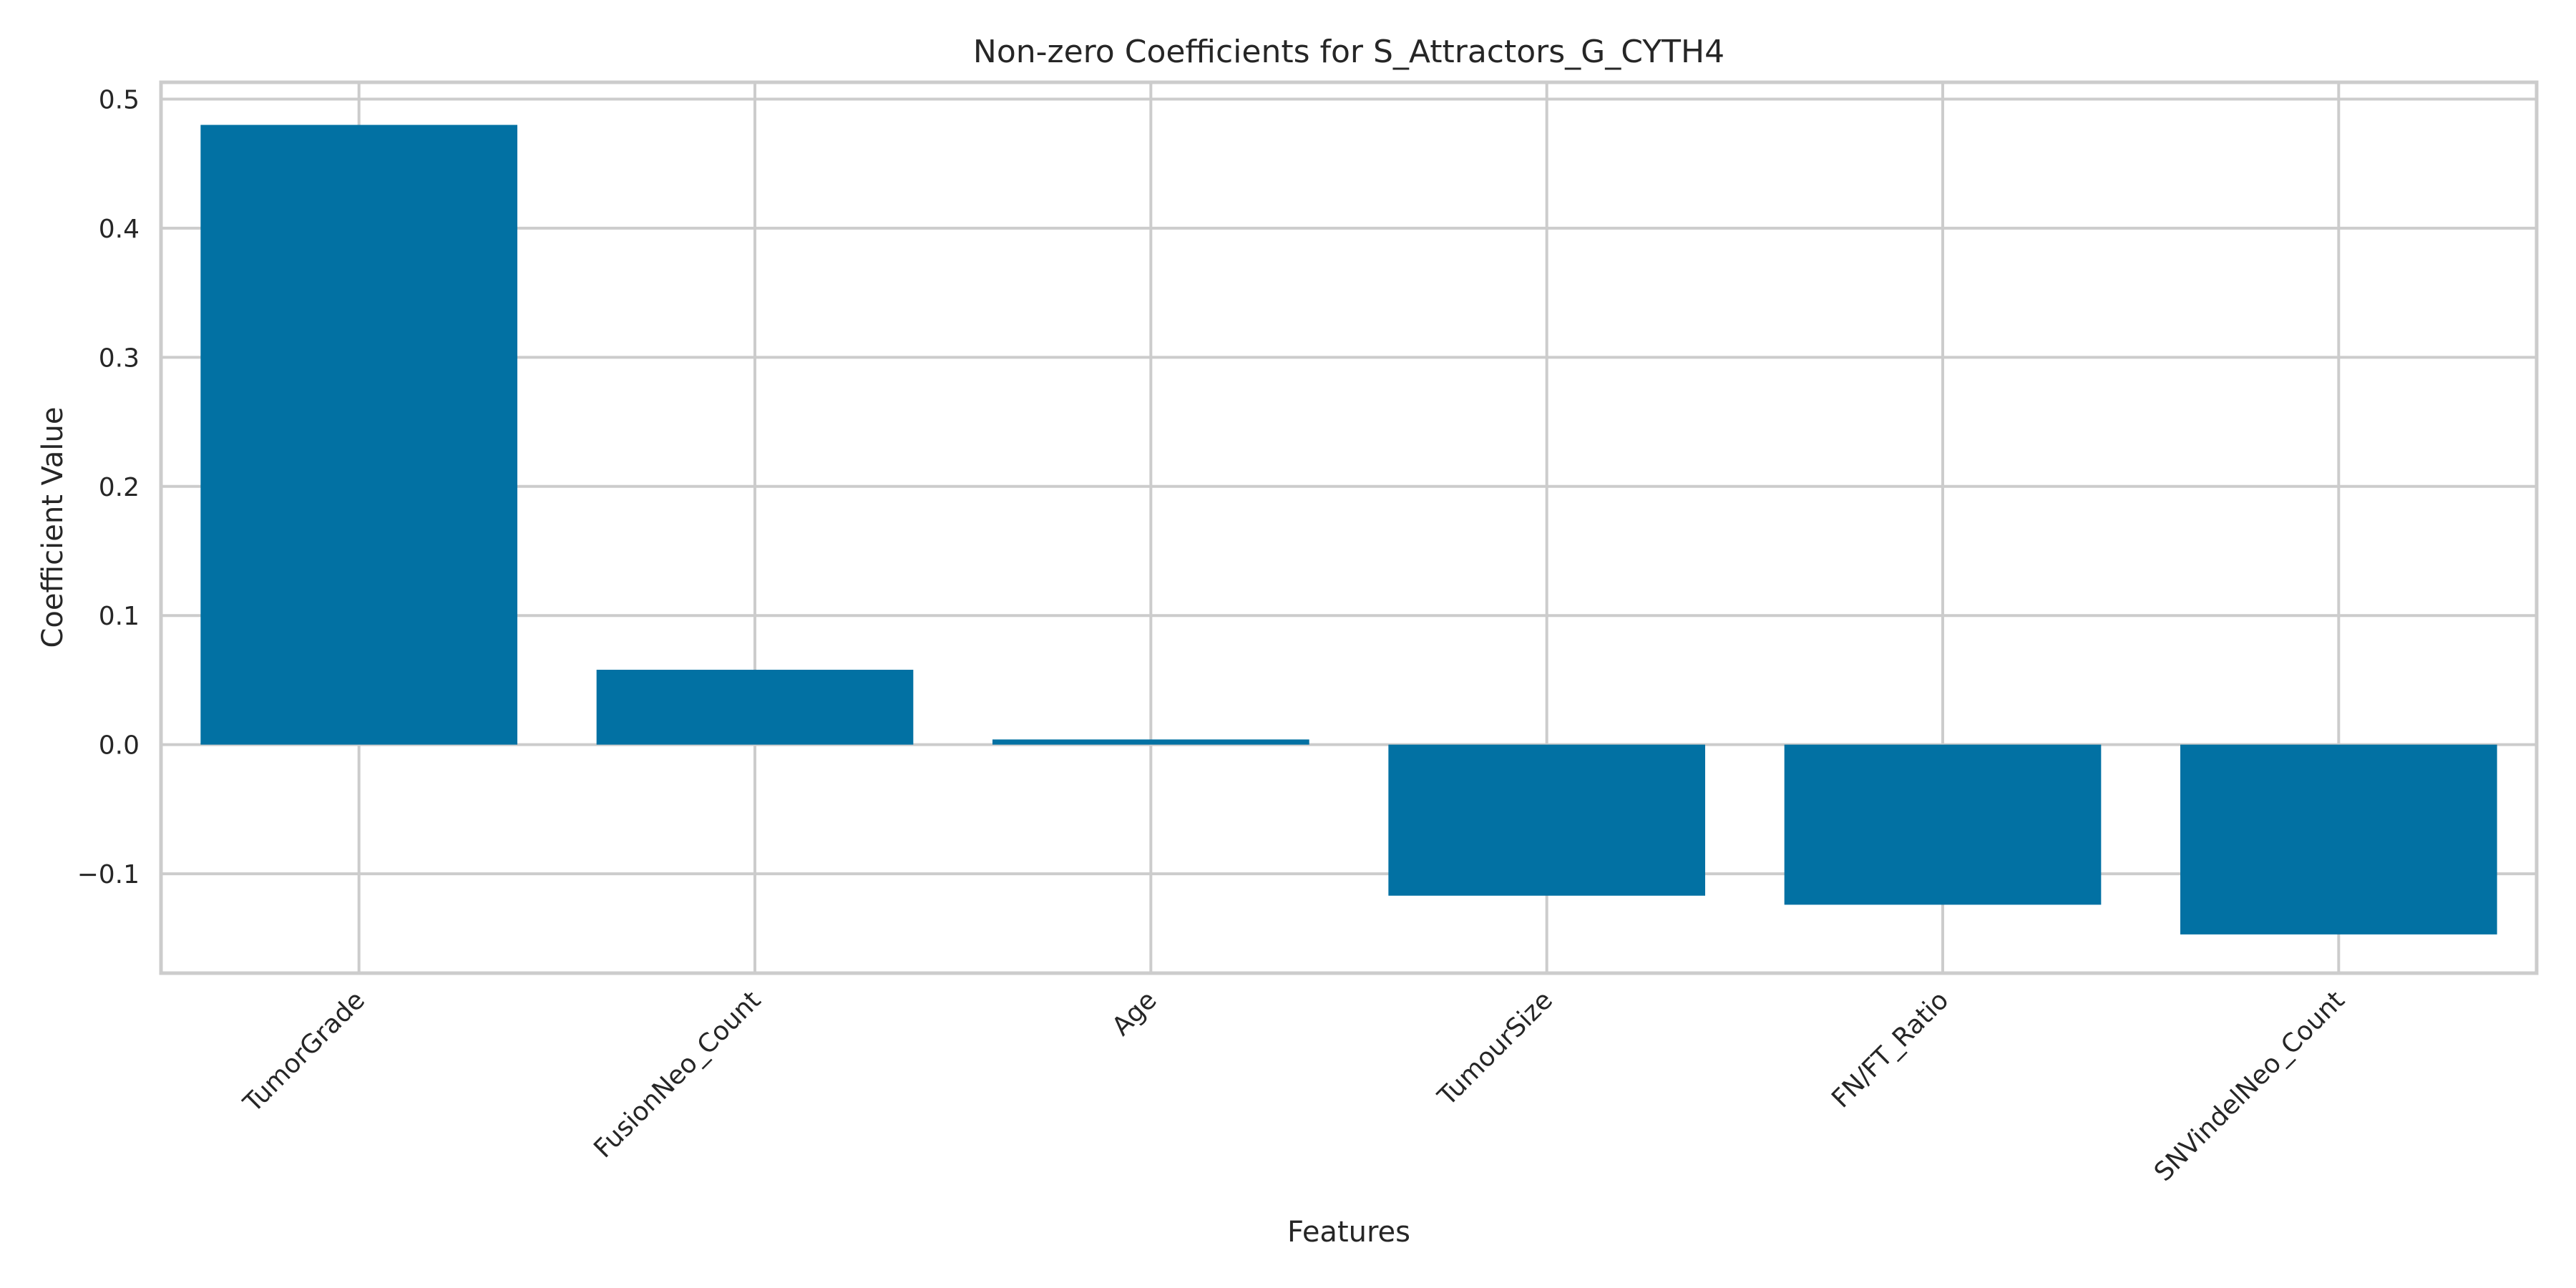 This screenshot has width=2576, height=1288. Describe the element at coordinates (358, 435) in the screenshot. I see `bar-tumorgrade` at that location.